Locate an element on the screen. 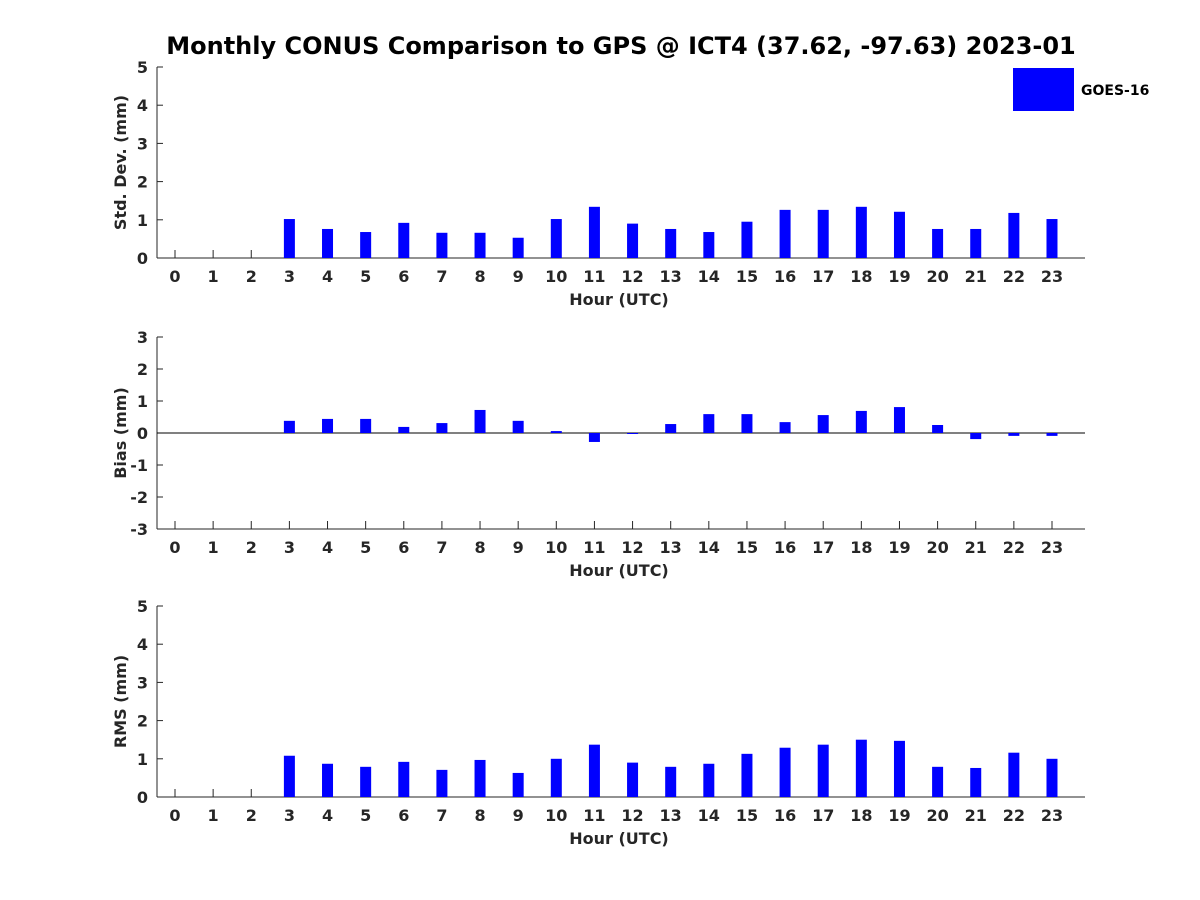 This screenshot has height=900, width=1200. x-tick-label: 13 is located at coordinates (671, 276).